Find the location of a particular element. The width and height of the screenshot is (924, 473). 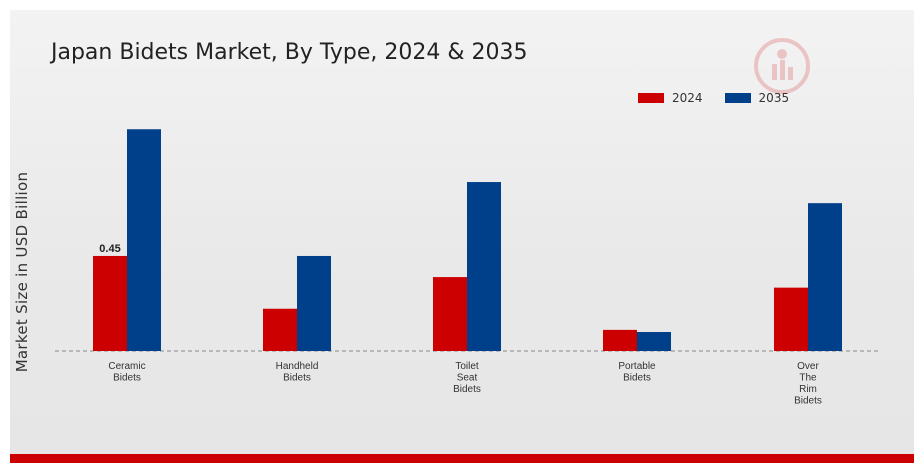

legend-swatch-2035 is located at coordinates (737, 98).